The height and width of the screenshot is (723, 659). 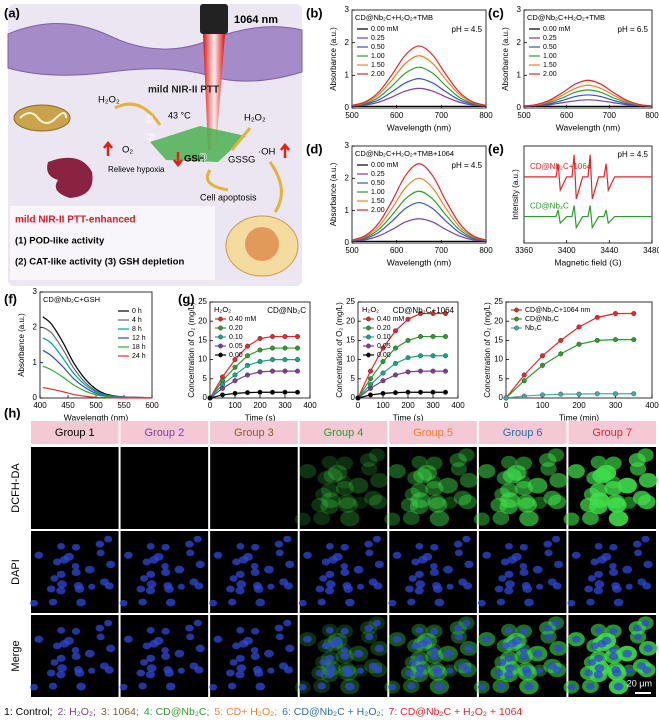 I want to click on micrograph-background, so click(x=164, y=488).